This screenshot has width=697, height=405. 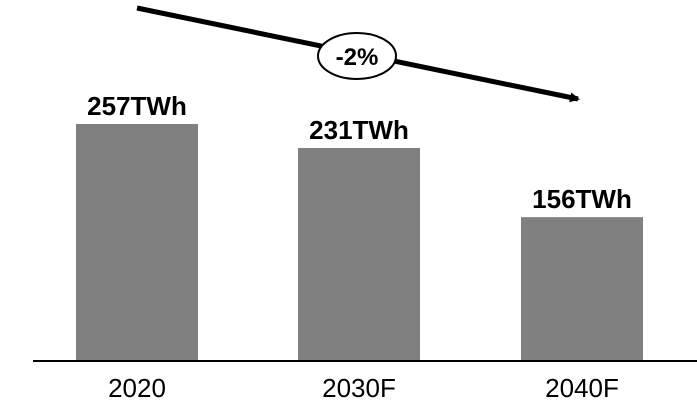 I want to click on data-label-2030f: 231TWh, so click(x=359, y=130).